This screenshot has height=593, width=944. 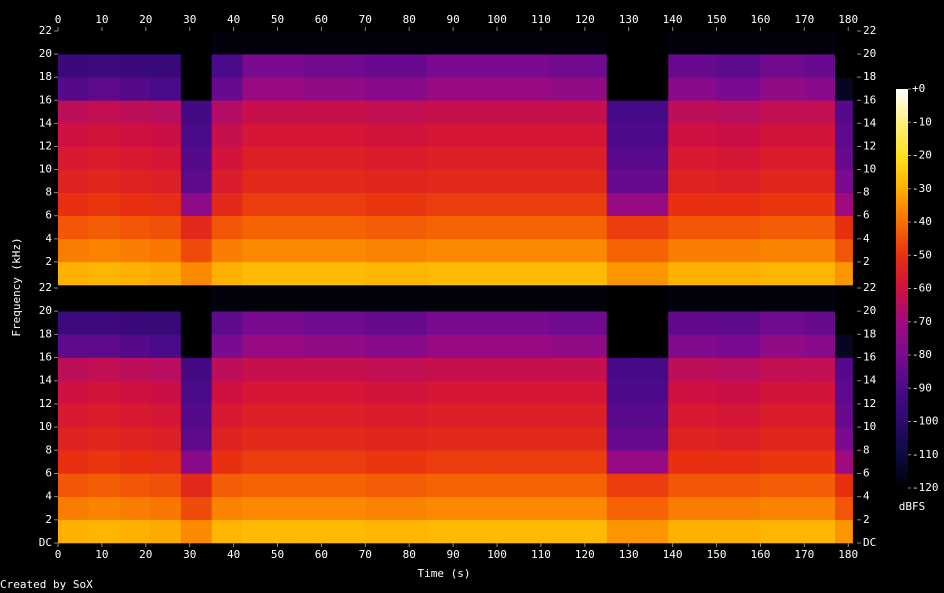 What do you see at coordinates (760, 19) in the screenshot?
I see `x-tick-label: 160` at bounding box center [760, 19].